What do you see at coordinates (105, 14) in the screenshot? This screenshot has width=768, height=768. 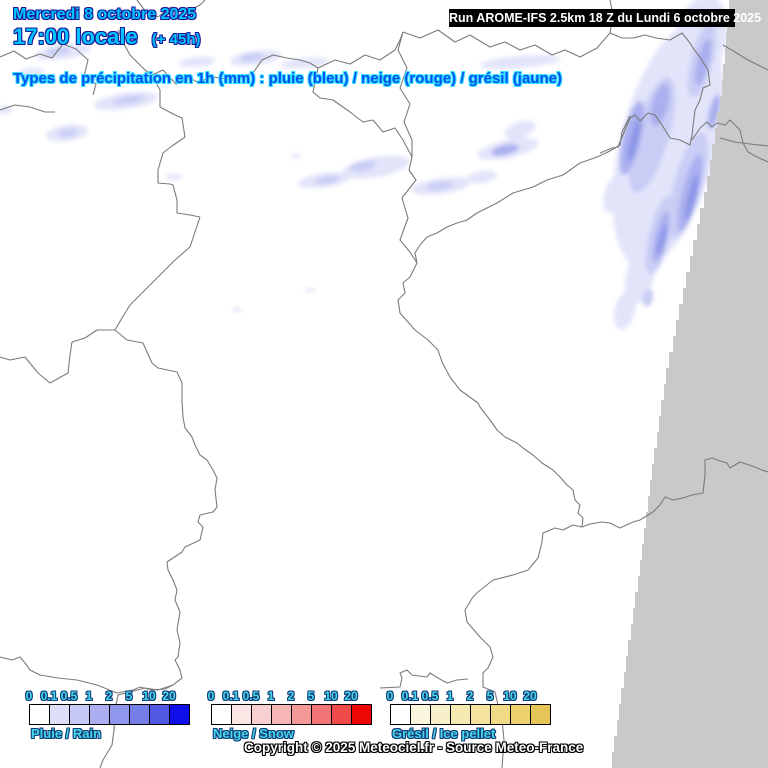 I see `forecast-date: Mercredi 8 octobre 2025` at bounding box center [105, 14].